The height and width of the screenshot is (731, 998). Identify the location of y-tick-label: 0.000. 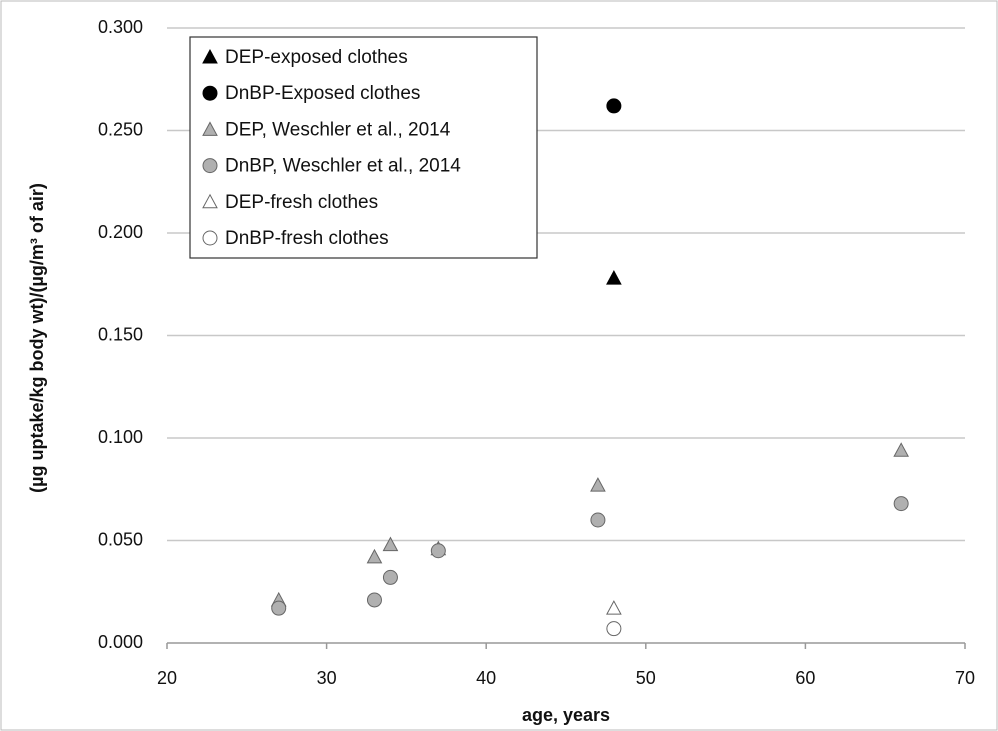
(120, 642).